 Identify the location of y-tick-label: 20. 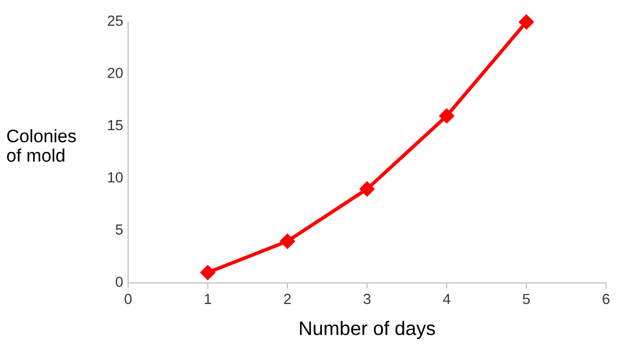
(115, 73).